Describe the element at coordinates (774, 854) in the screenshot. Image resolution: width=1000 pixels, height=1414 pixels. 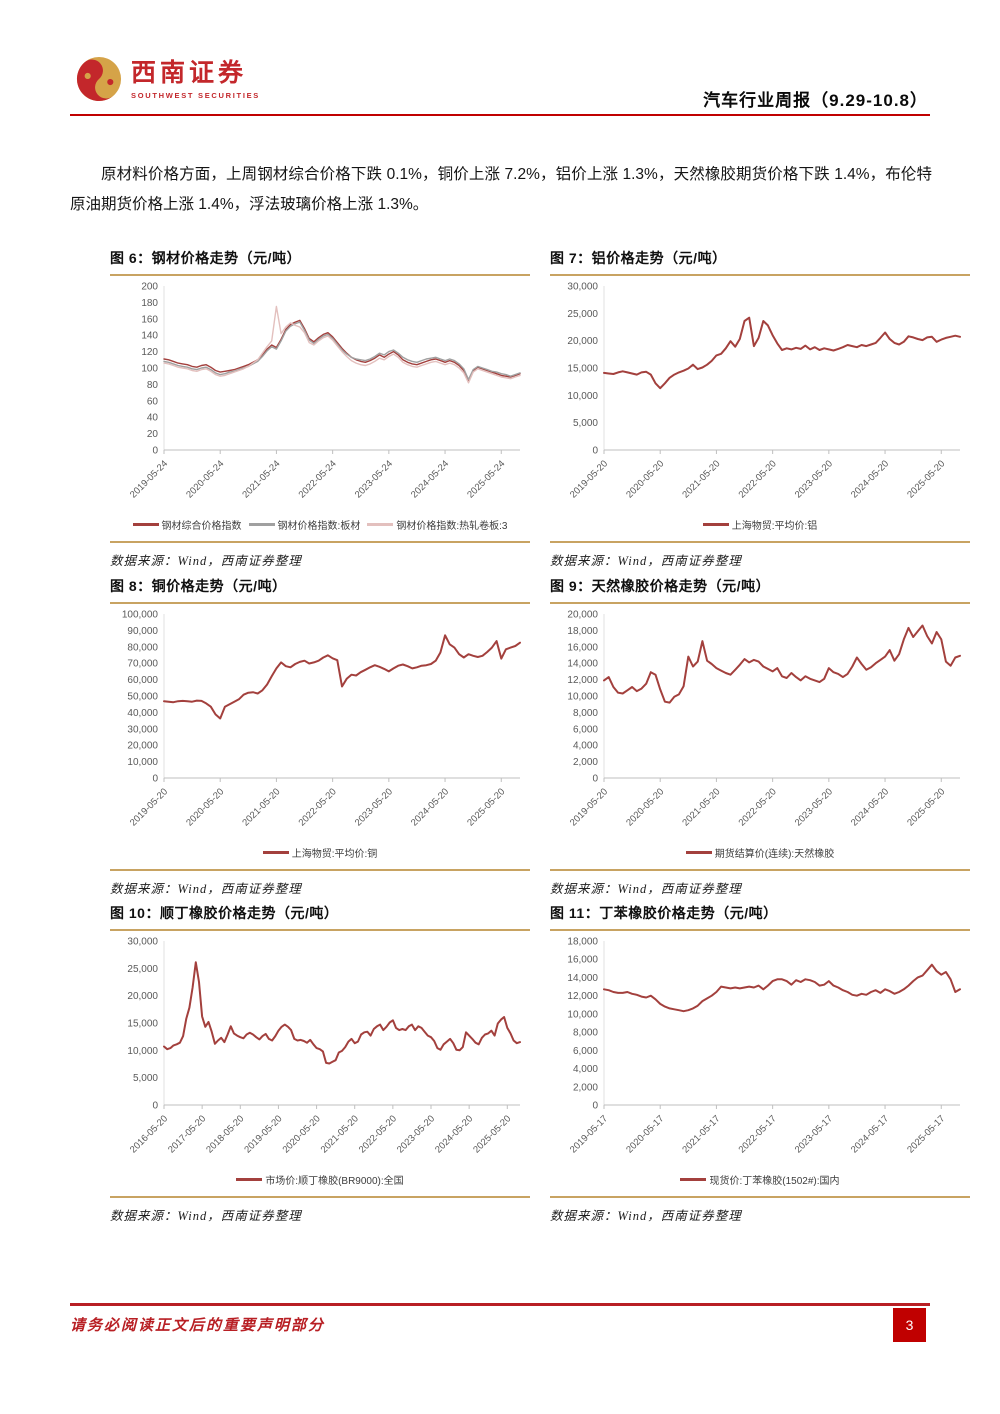
I see `legend-label: 期货结算价(连续):天然橡胶` at that location.